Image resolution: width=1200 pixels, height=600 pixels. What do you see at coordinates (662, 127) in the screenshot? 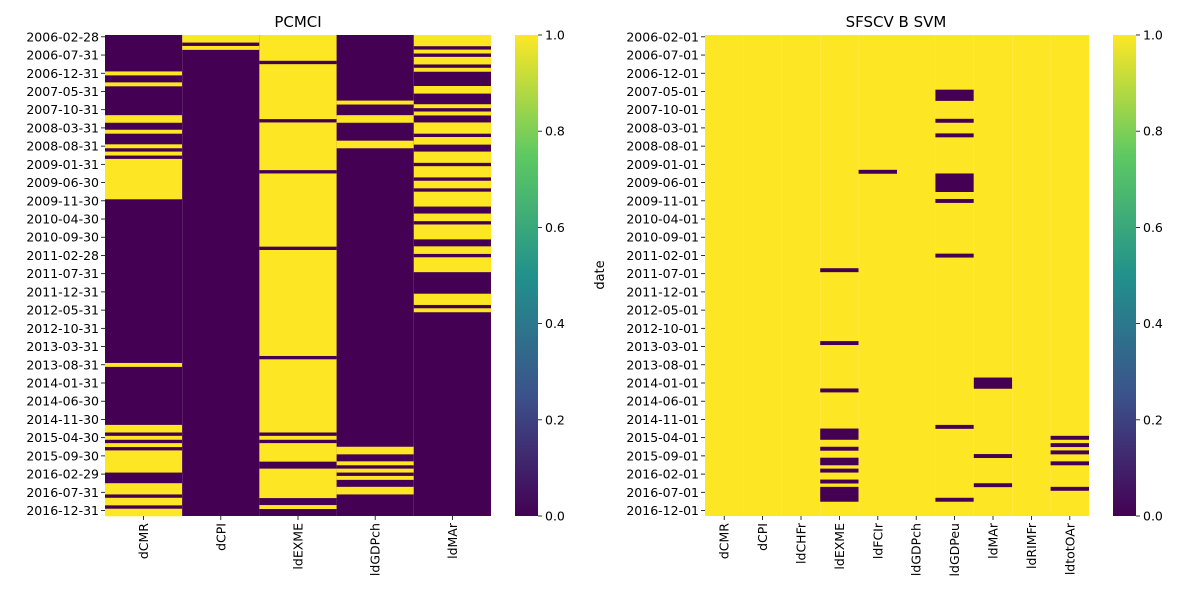
I see `y-tick-label: 2008-03-01` at bounding box center [662, 127].